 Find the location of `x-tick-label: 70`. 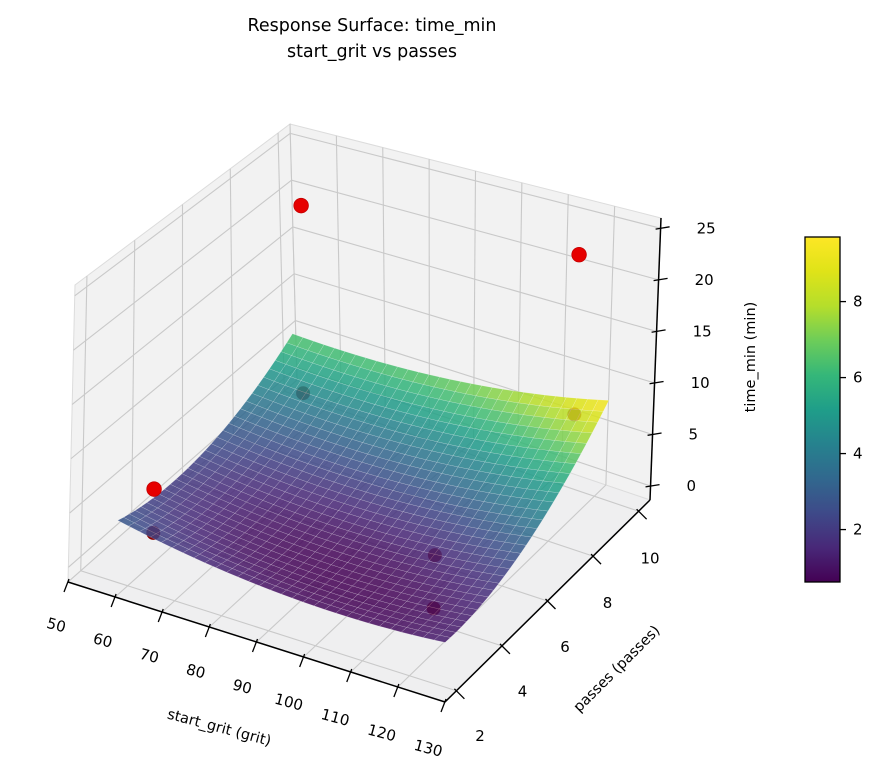

x-tick-label: 70 is located at coordinates (149, 656).